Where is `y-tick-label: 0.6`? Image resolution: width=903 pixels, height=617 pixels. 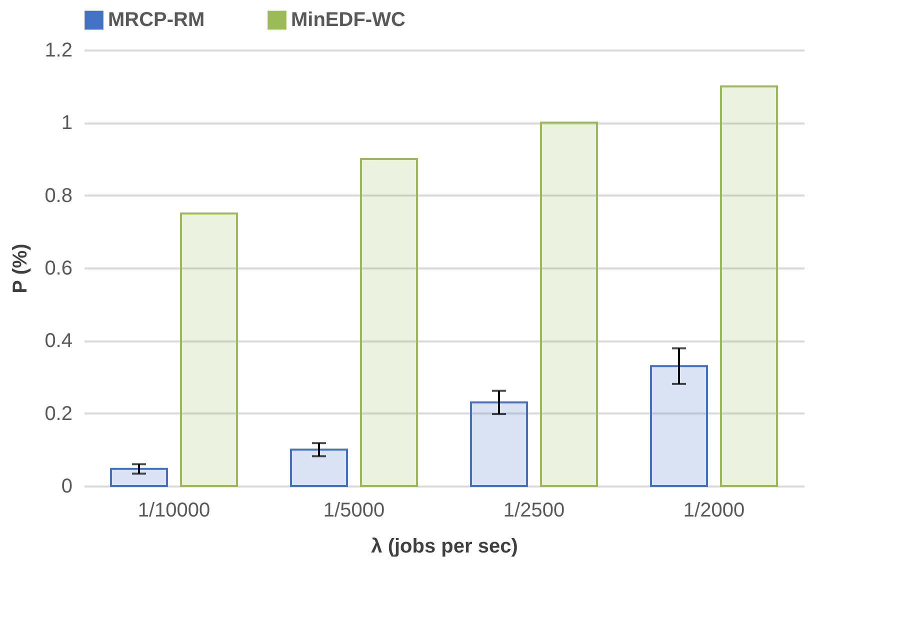
y-tick-label: 0.6 is located at coordinates (58, 269).